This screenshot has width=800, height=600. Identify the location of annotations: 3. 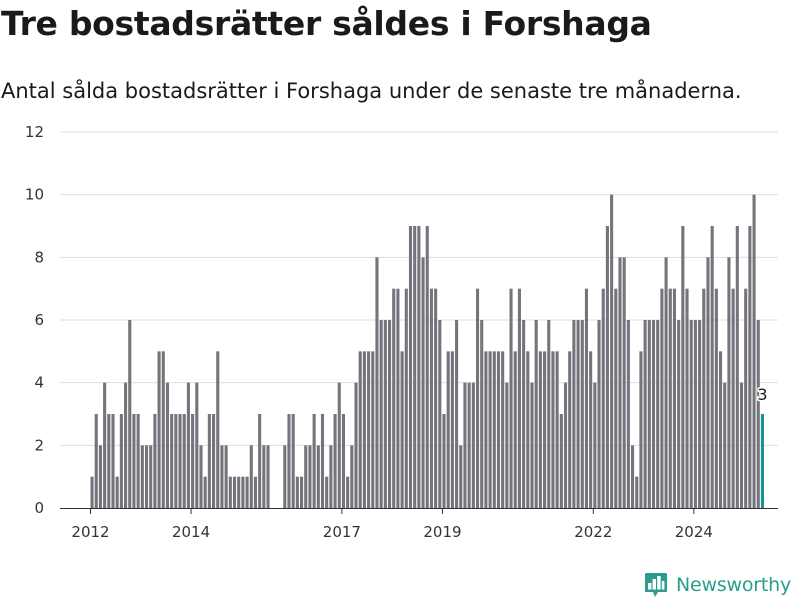
(762, 395).